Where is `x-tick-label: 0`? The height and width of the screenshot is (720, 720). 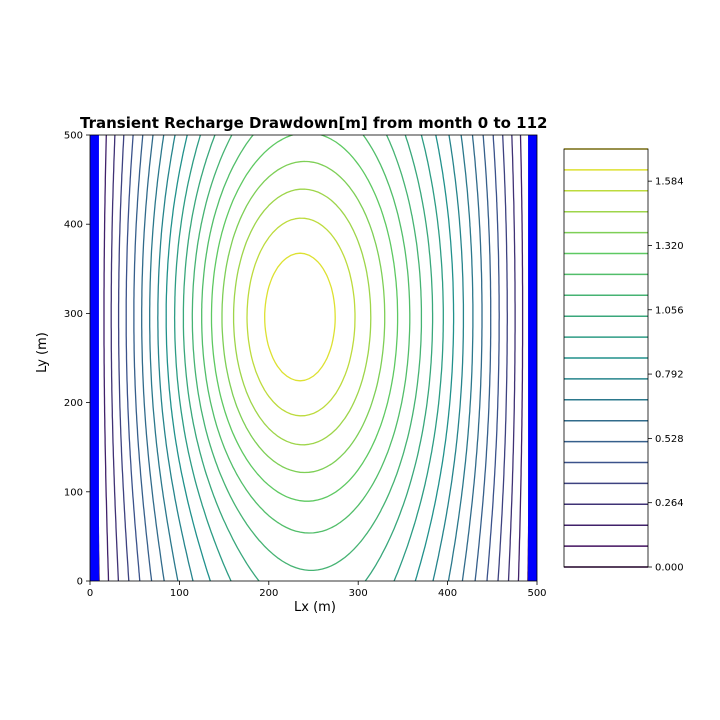
x-tick-label: 0 is located at coordinates (90, 593).